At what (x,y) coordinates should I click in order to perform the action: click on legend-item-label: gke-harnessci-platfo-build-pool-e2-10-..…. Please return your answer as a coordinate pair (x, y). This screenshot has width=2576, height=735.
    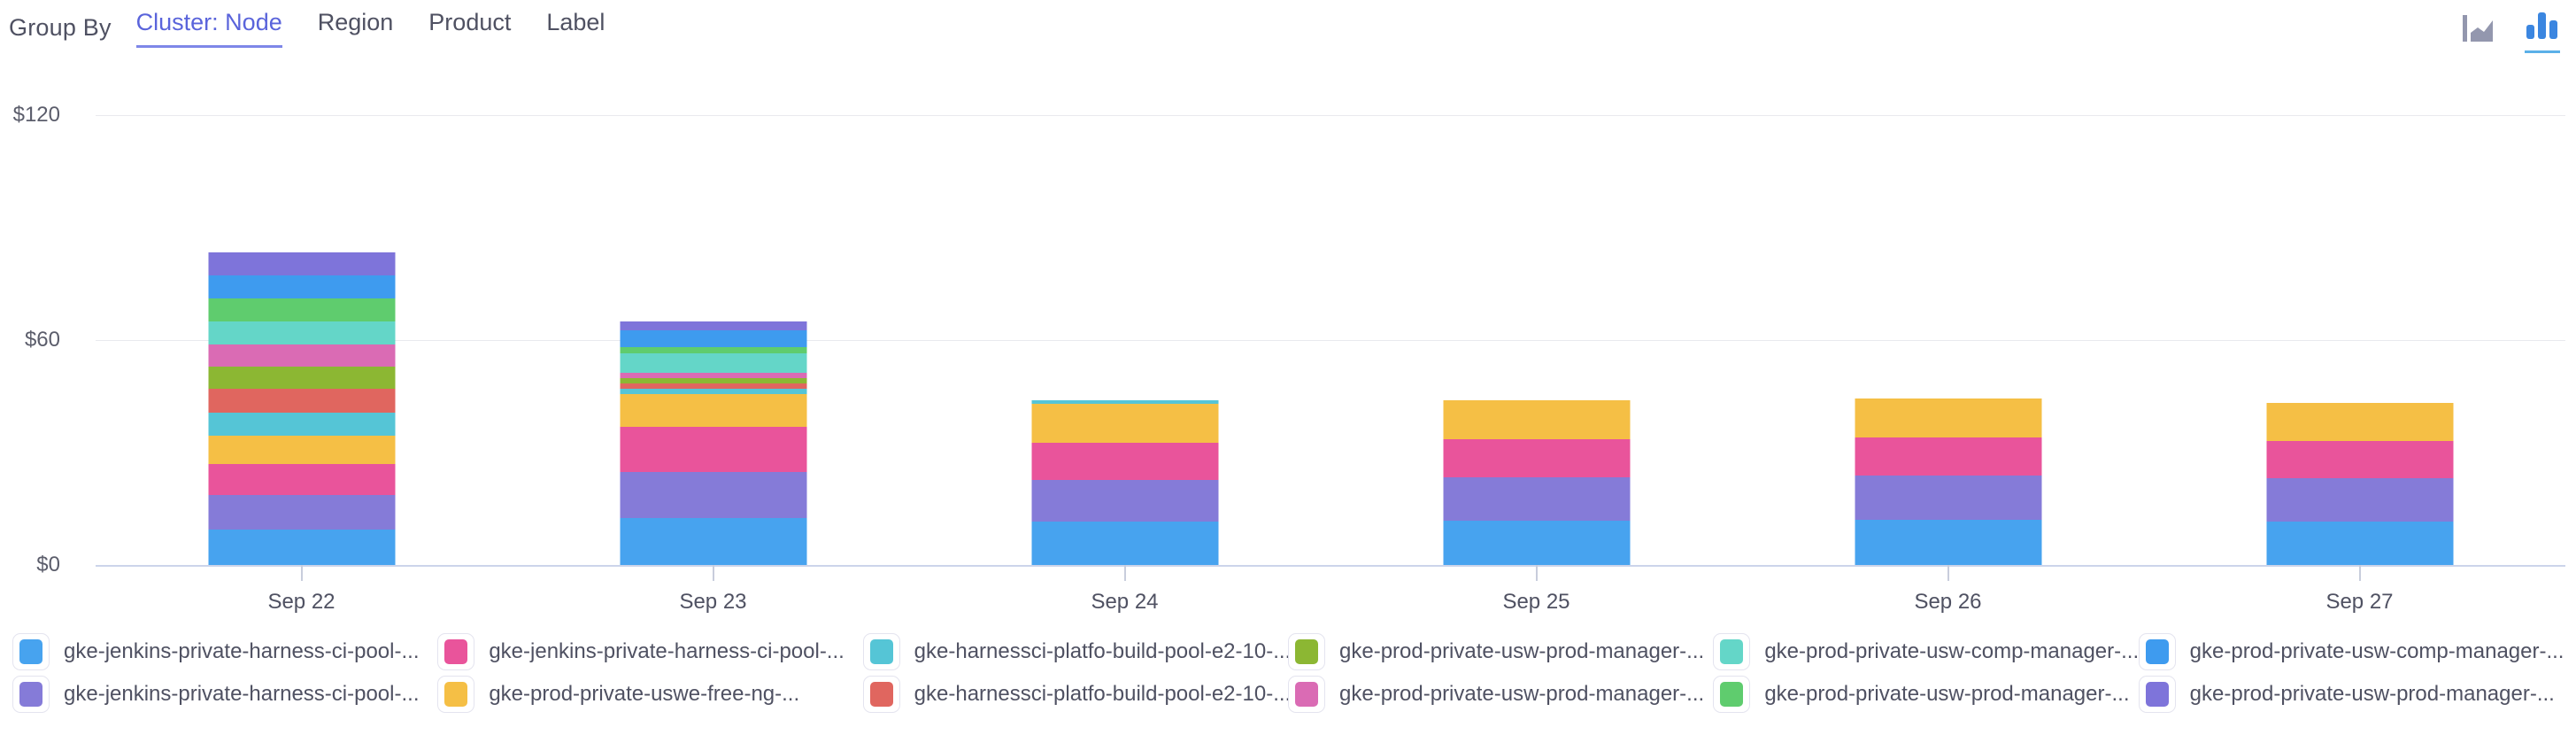
    Looking at the image, I should click on (1101, 694).